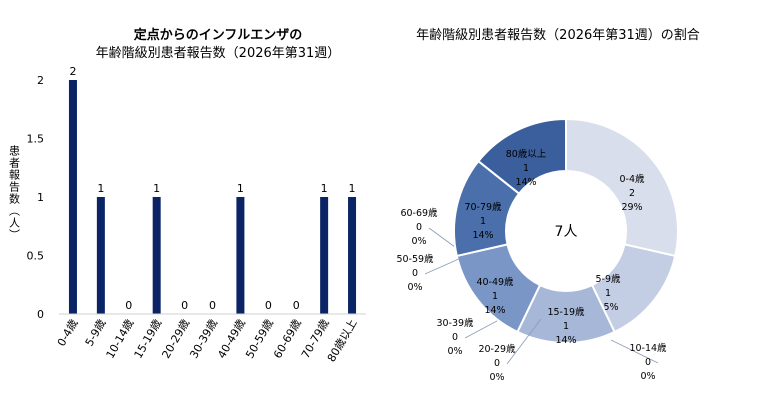 The height and width of the screenshot is (408, 761). What do you see at coordinates (648, 348) in the screenshot?
I see `slice-label: 10-14歳` at bounding box center [648, 348].